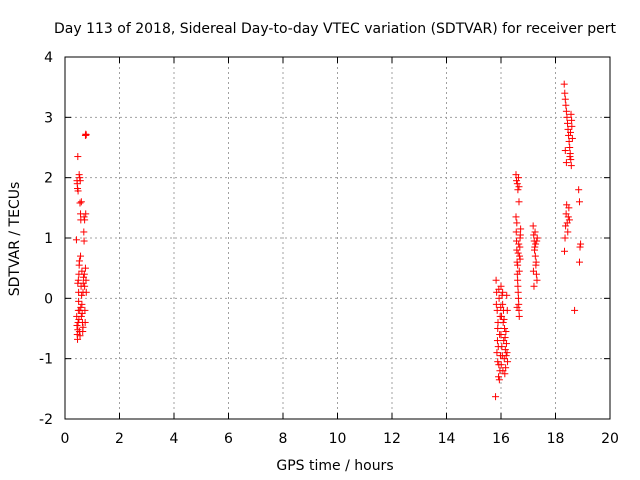  What do you see at coordinates (392, 439) in the screenshot?
I see `x-tick-label: 12` at bounding box center [392, 439].